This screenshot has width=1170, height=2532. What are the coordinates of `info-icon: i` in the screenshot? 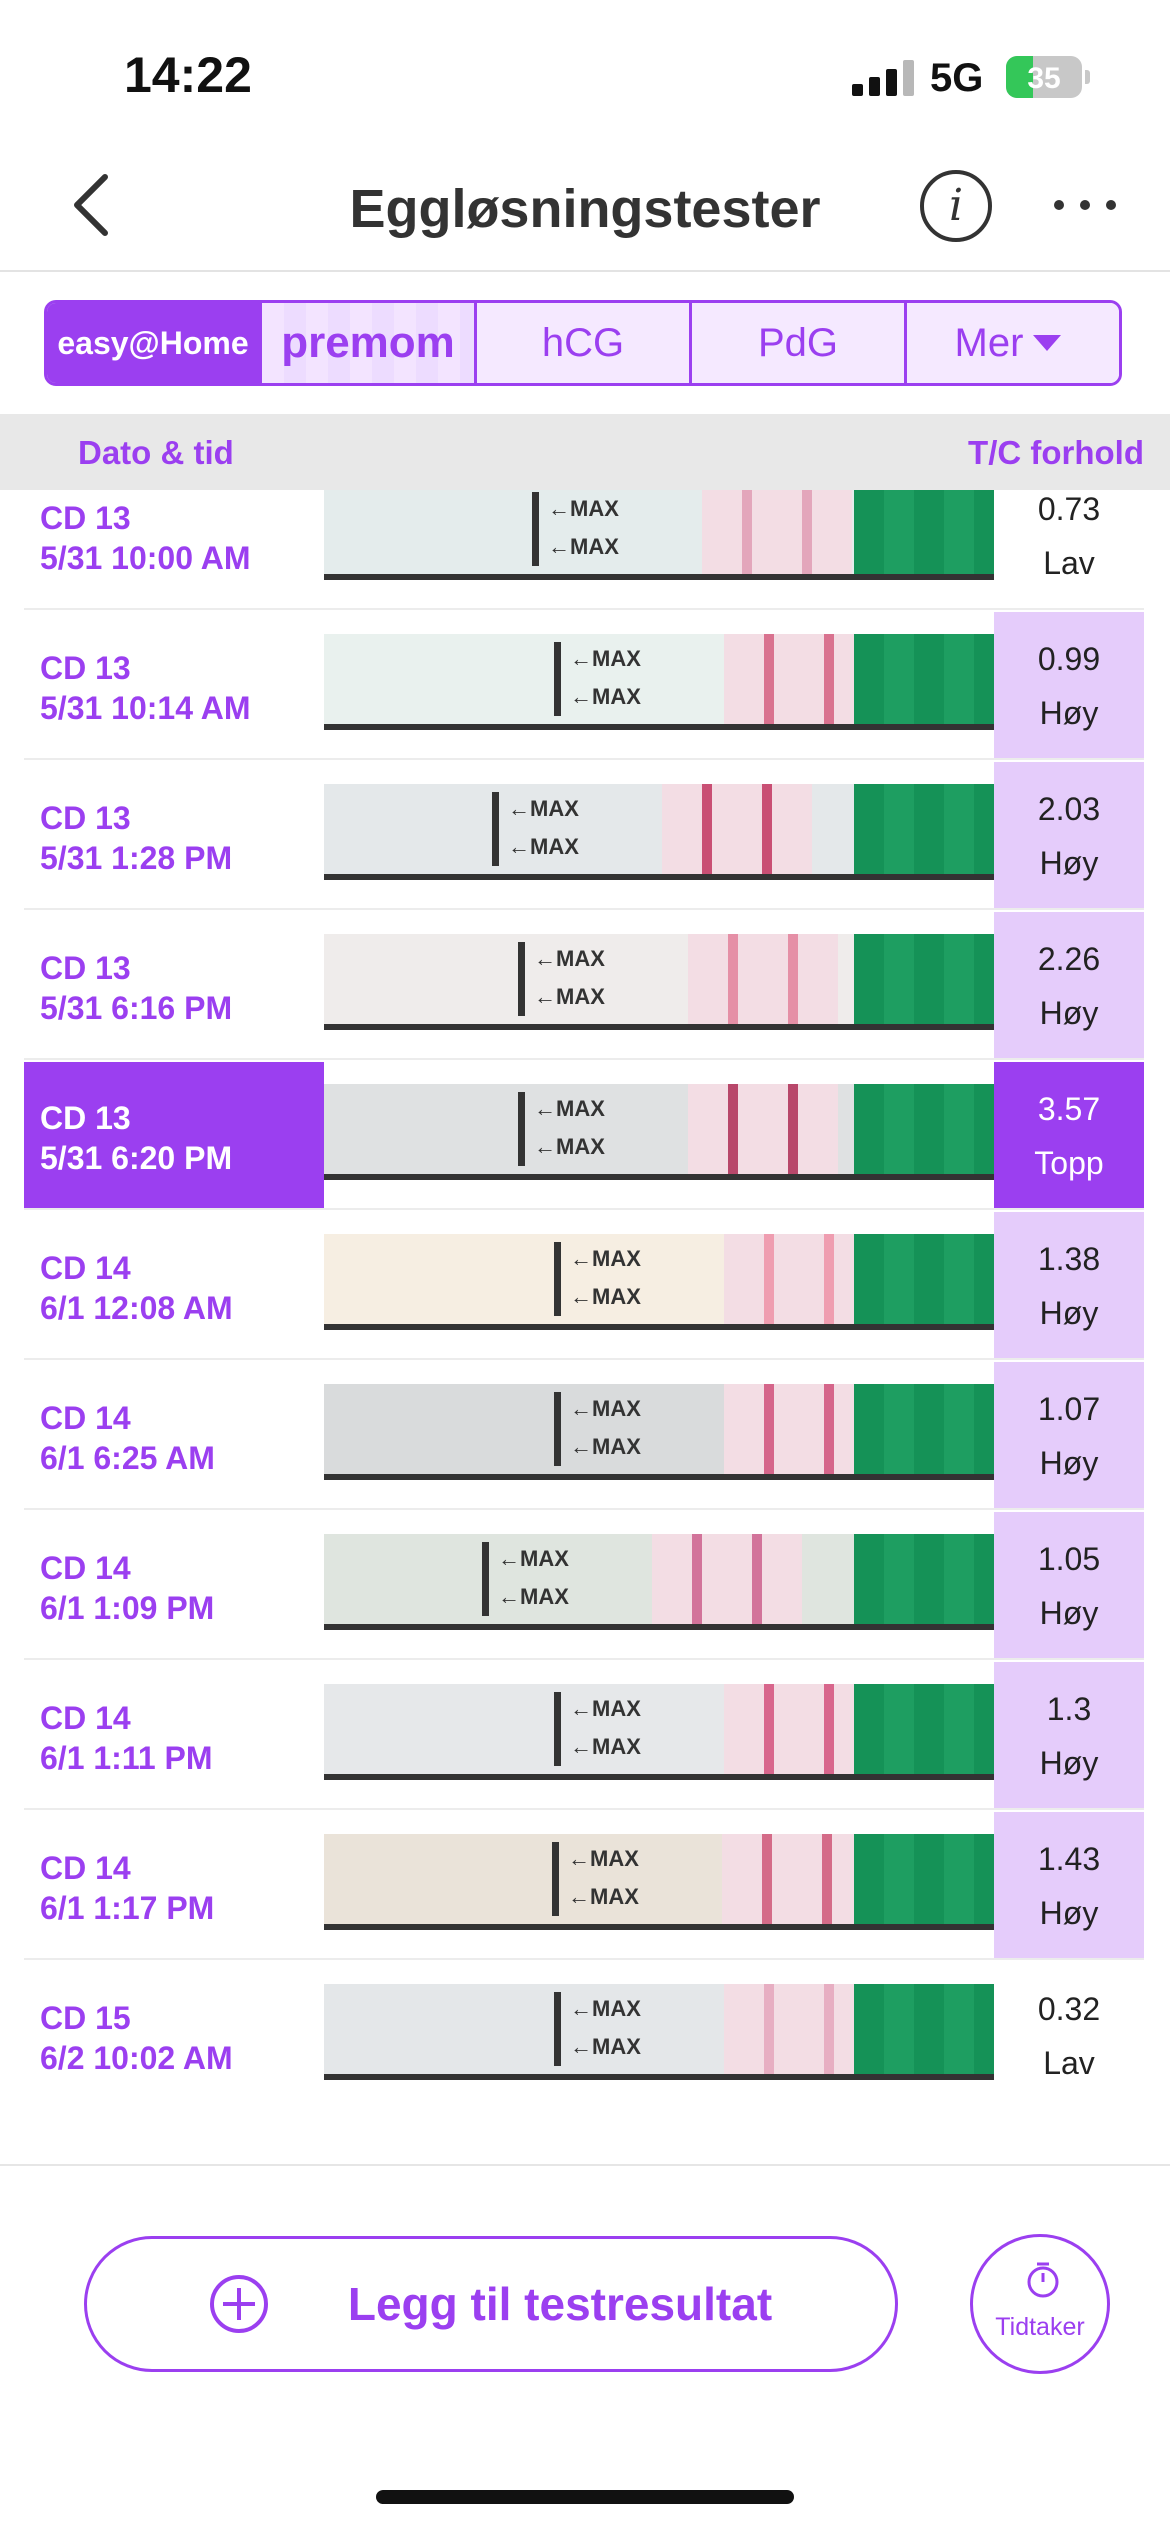 It's located at (956, 206).